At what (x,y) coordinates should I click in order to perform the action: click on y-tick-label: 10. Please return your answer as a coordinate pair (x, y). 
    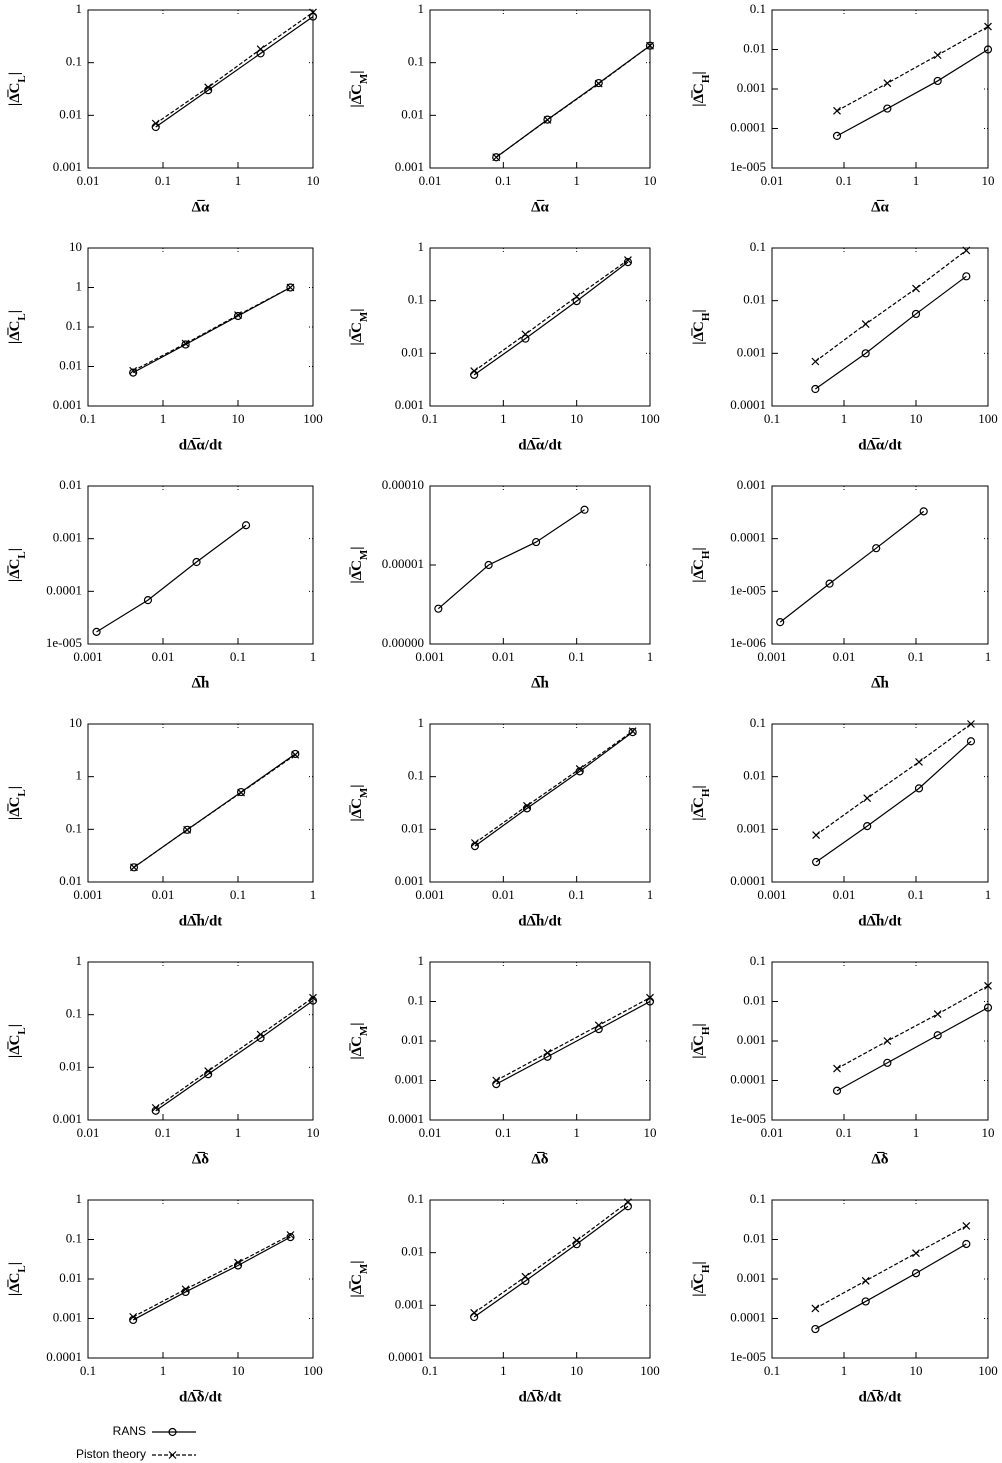
    Looking at the image, I should click on (75, 246).